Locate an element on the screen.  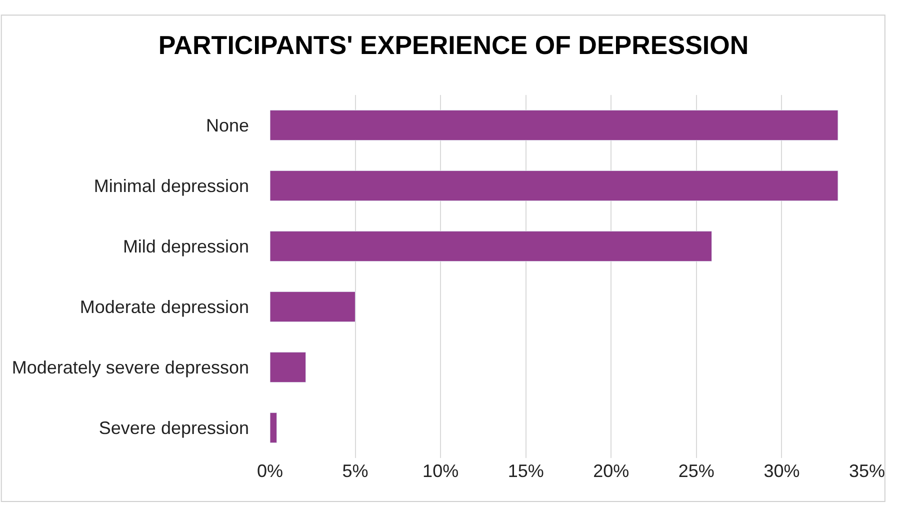
x-tick-label: 15% is located at coordinates (526, 471).